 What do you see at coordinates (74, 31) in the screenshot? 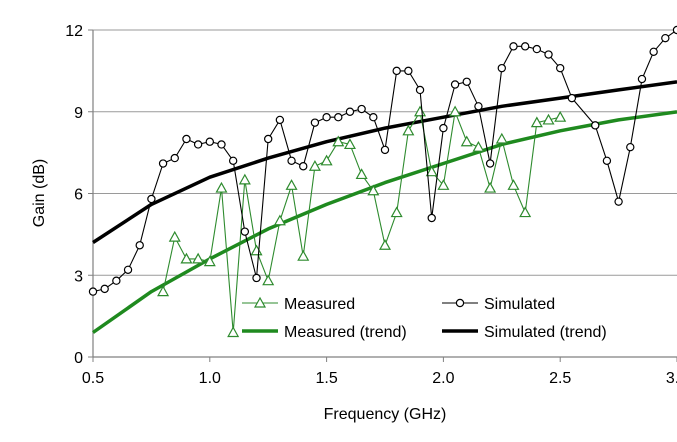
I see `y-tick-label: 12` at bounding box center [74, 31].